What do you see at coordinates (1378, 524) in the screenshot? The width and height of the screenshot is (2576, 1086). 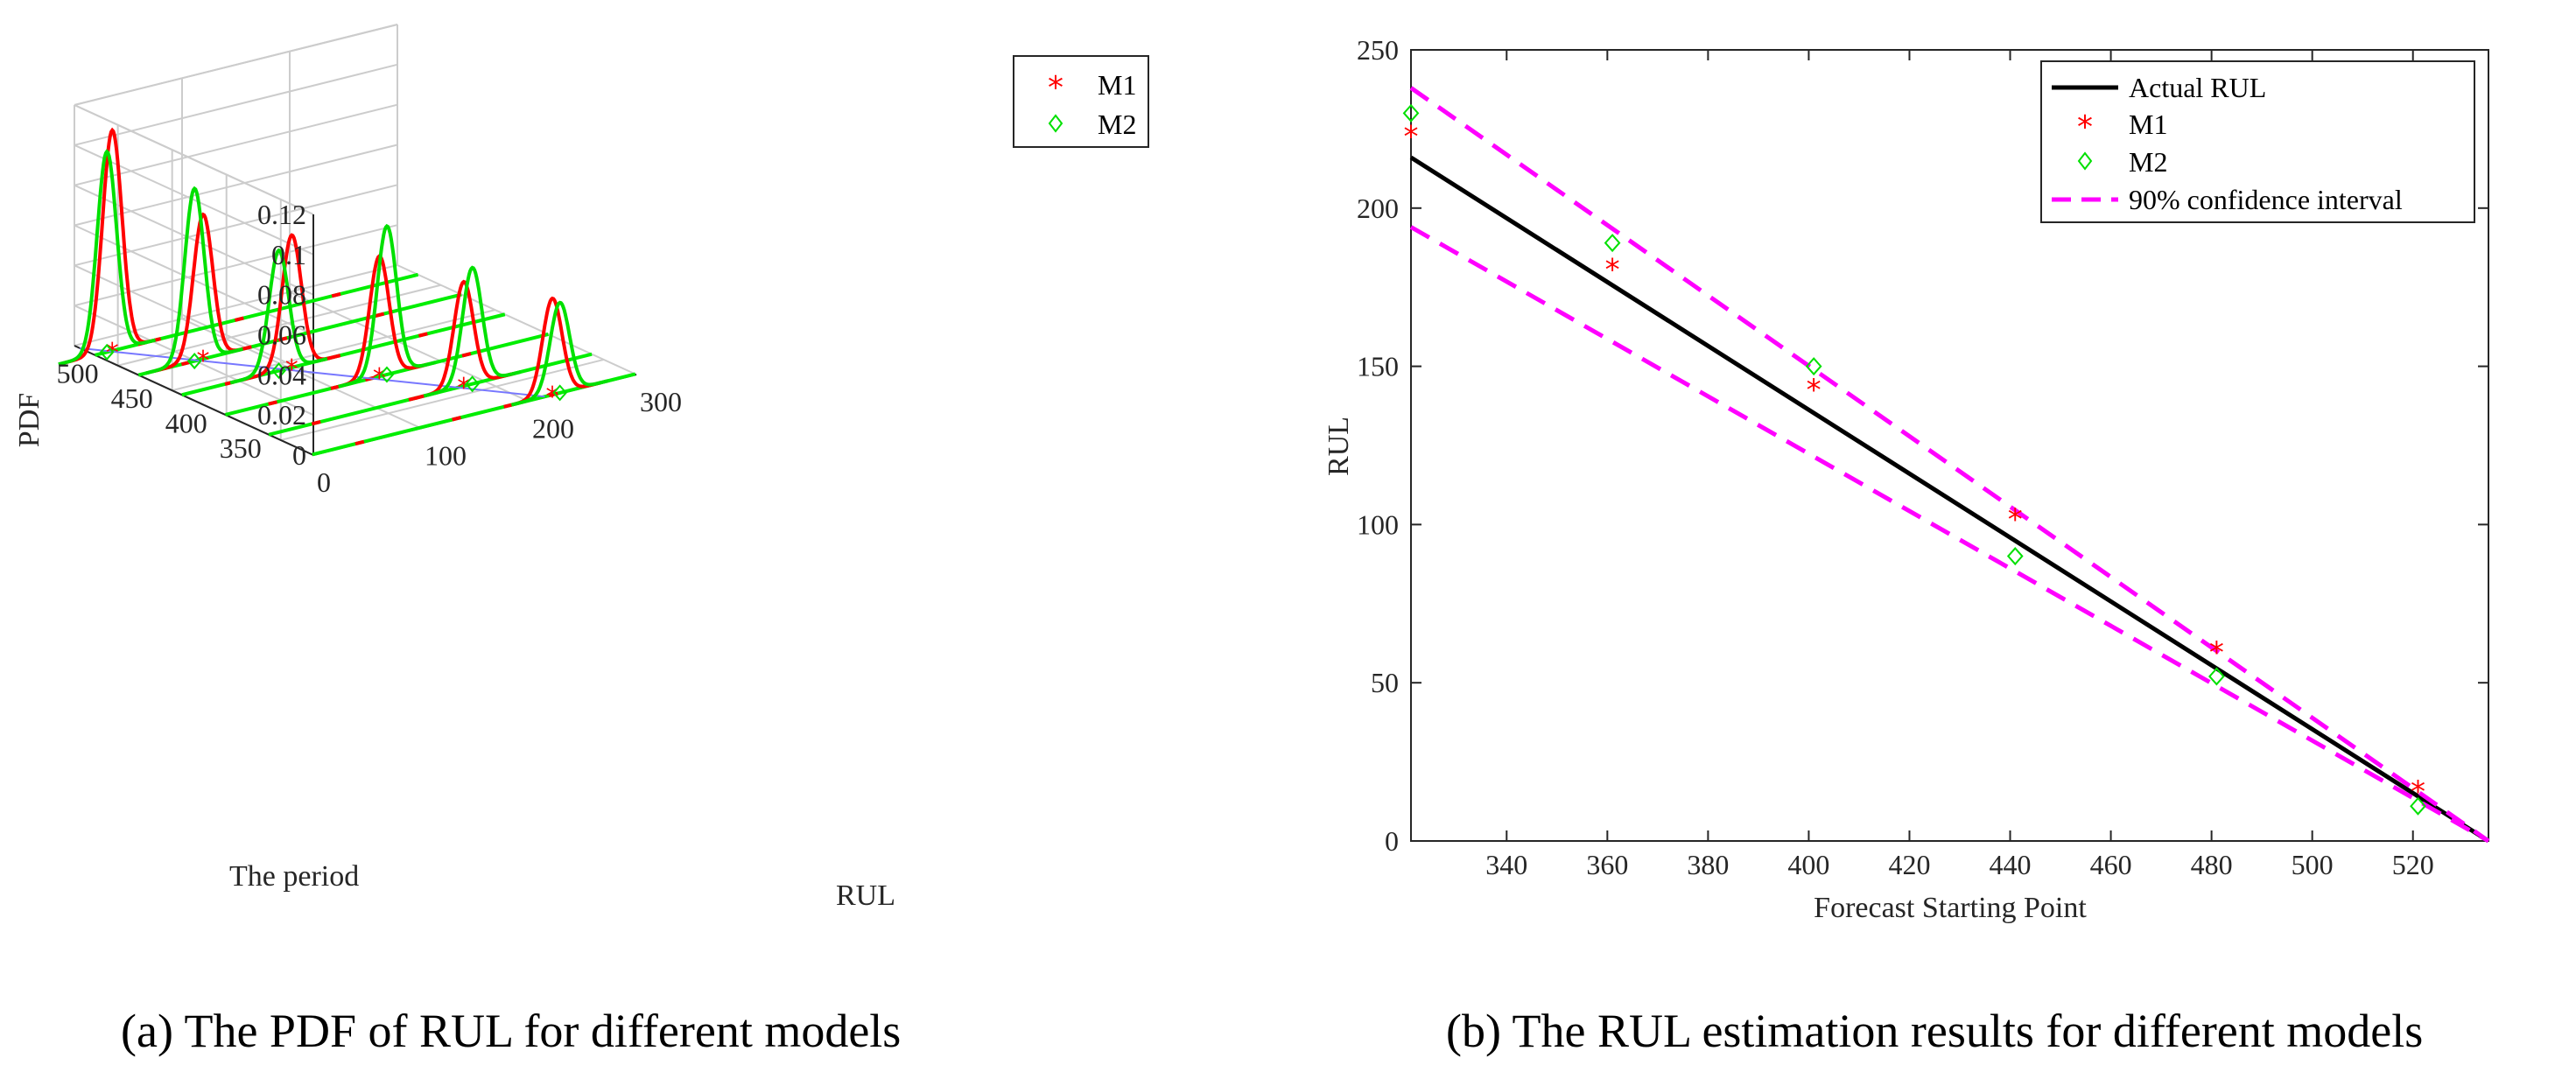 I see `panel-b-y-tick-label: 100` at bounding box center [1378, 524].